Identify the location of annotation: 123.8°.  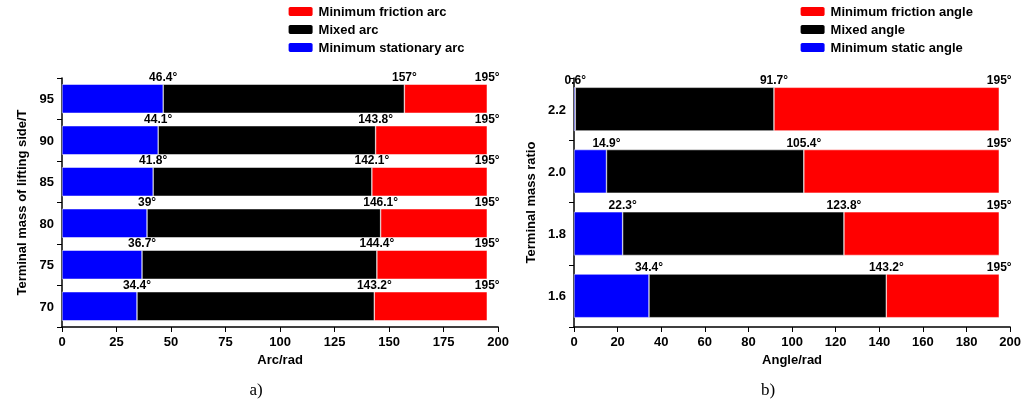
(844, 204).